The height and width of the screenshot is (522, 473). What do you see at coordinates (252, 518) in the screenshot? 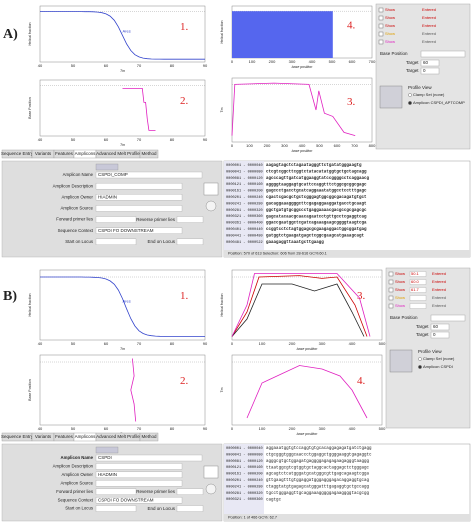
I see `status-text: Position: 1 of 466 GC%: 62.7` at bounding box center [252, 518].